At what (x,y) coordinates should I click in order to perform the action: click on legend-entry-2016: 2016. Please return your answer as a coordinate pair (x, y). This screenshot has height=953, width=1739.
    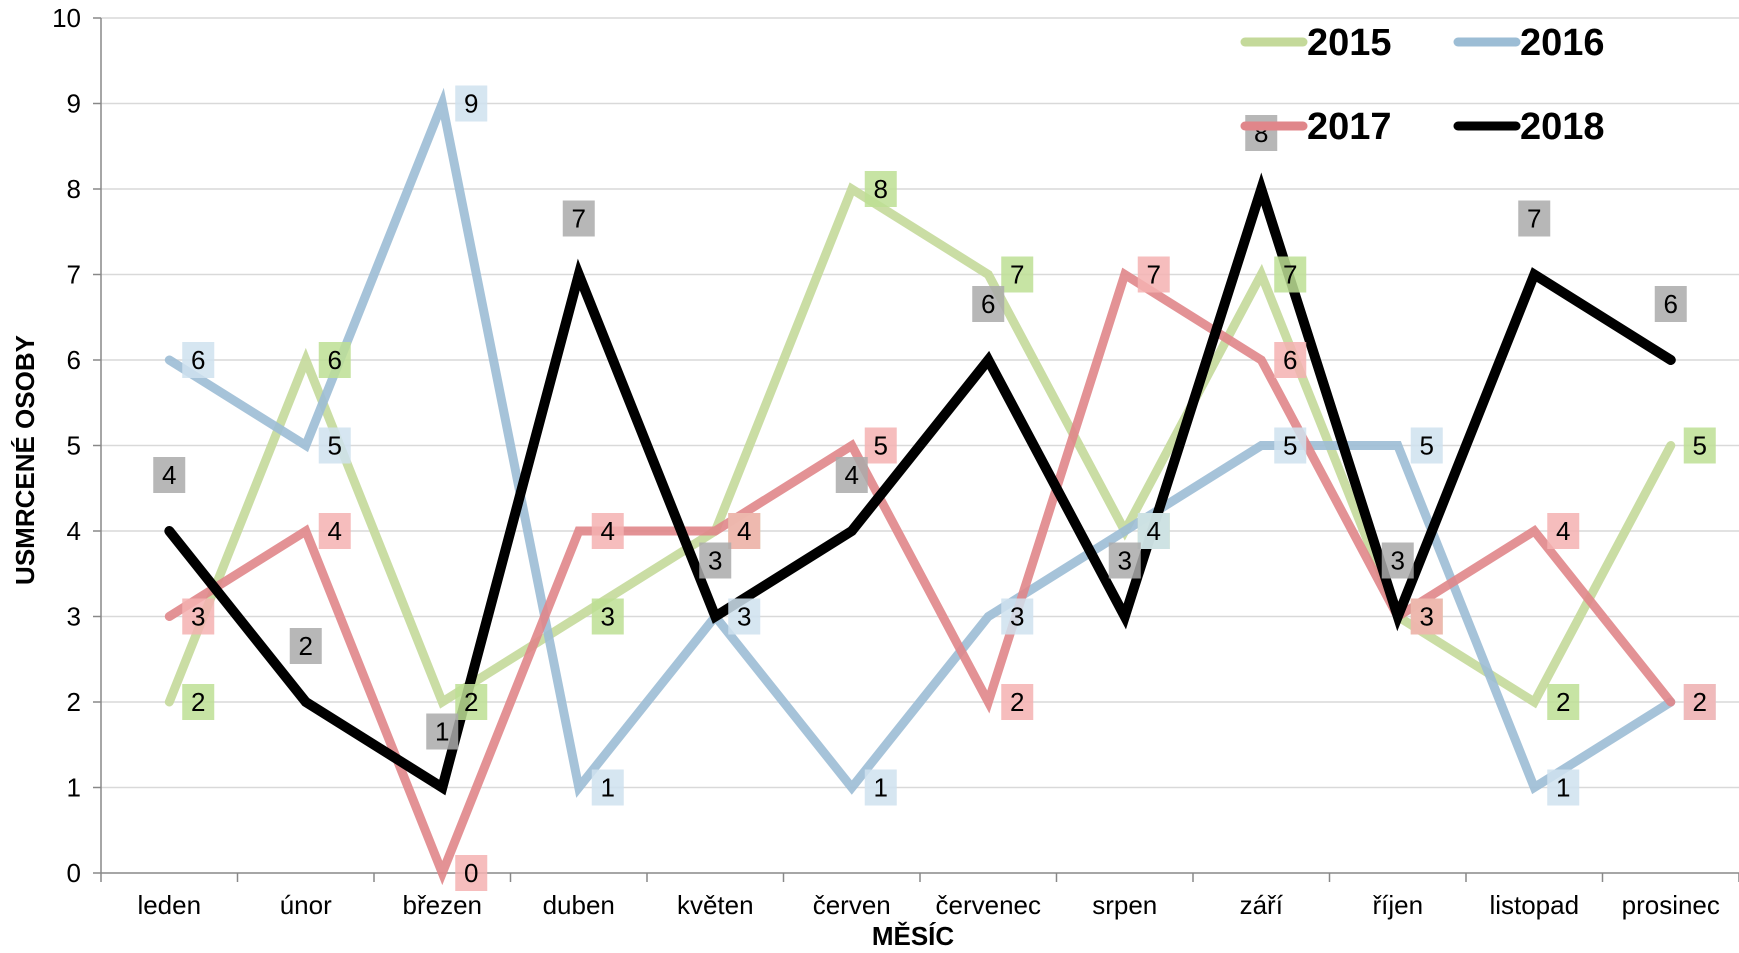
    Looking at the image, I should click on (1529, 43).